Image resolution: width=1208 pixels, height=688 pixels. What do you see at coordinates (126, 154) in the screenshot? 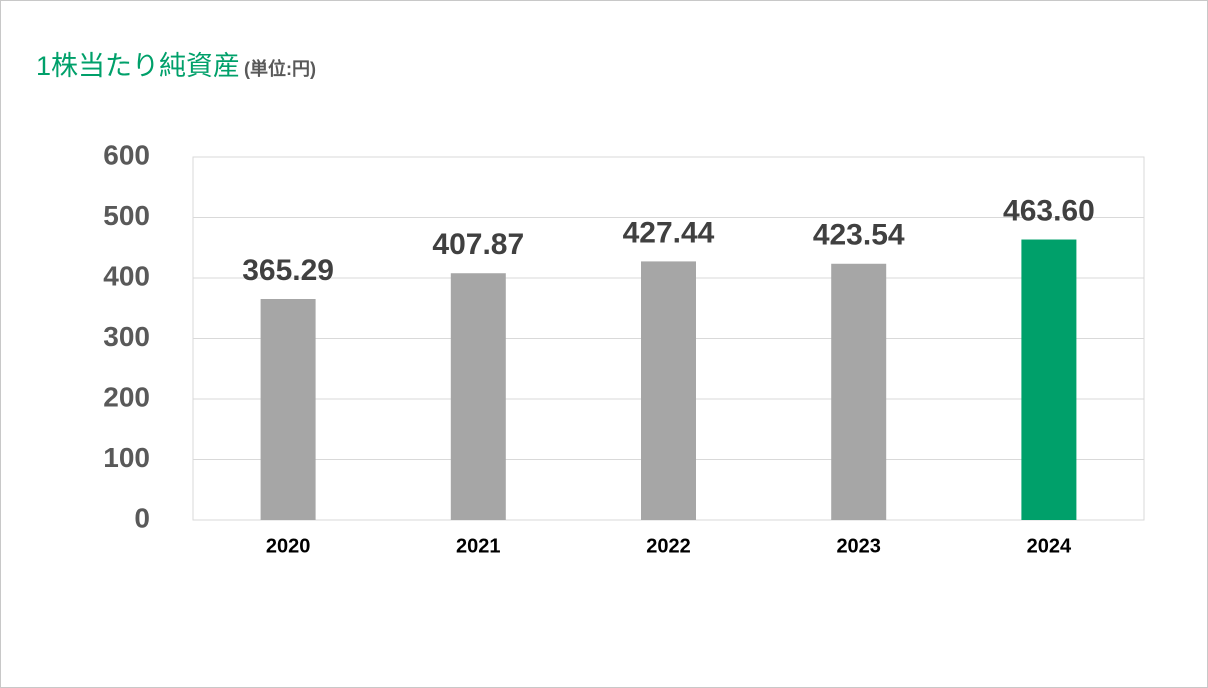
I see `y-tick-label: 600` at bounding box center [126, 154].